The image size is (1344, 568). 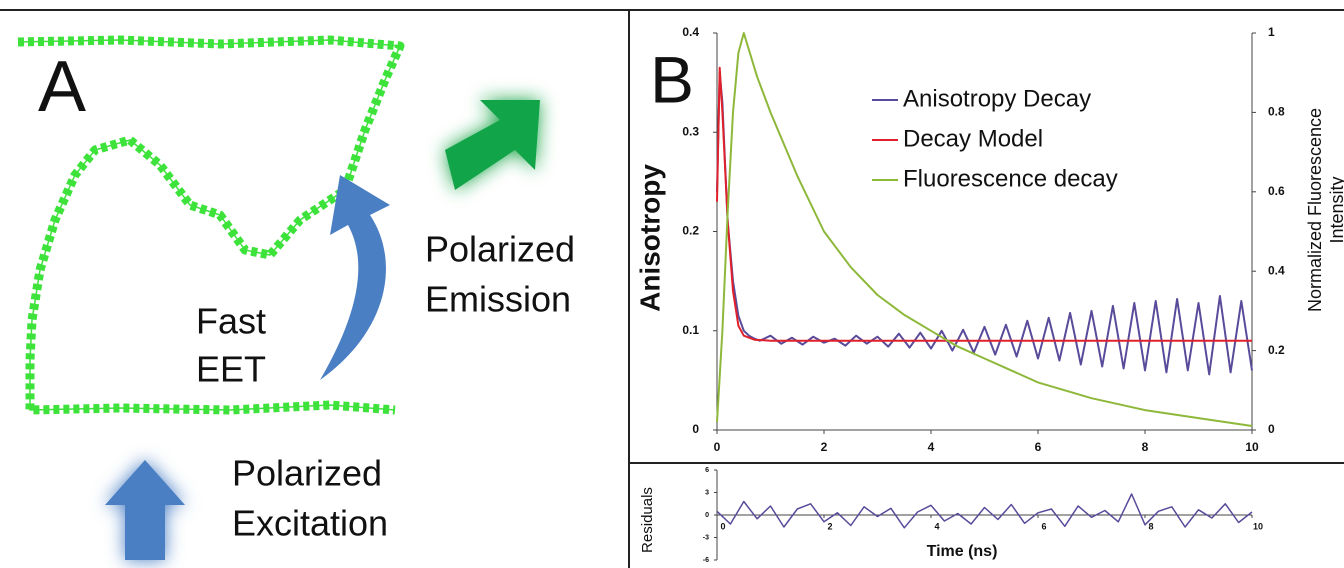 I want to click on y2-tick-label: 0.6, so click(x=1276, y=191).